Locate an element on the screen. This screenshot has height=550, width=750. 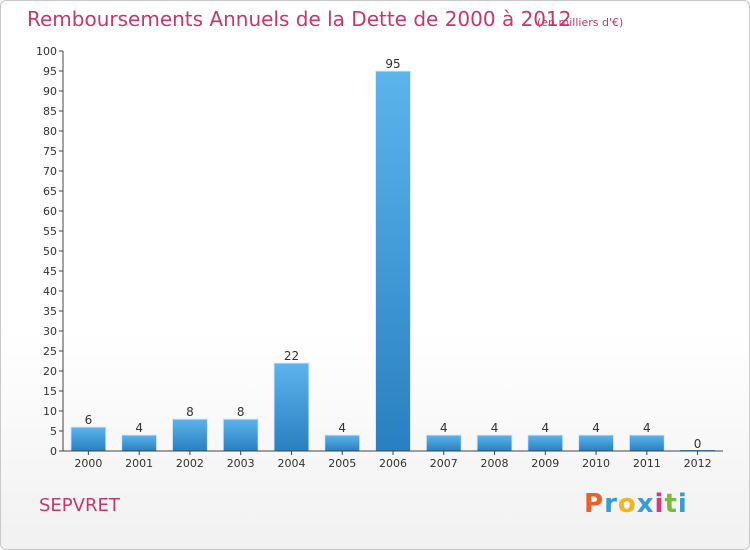
y-tick-label: 70 is located at coordinates (50, 171).